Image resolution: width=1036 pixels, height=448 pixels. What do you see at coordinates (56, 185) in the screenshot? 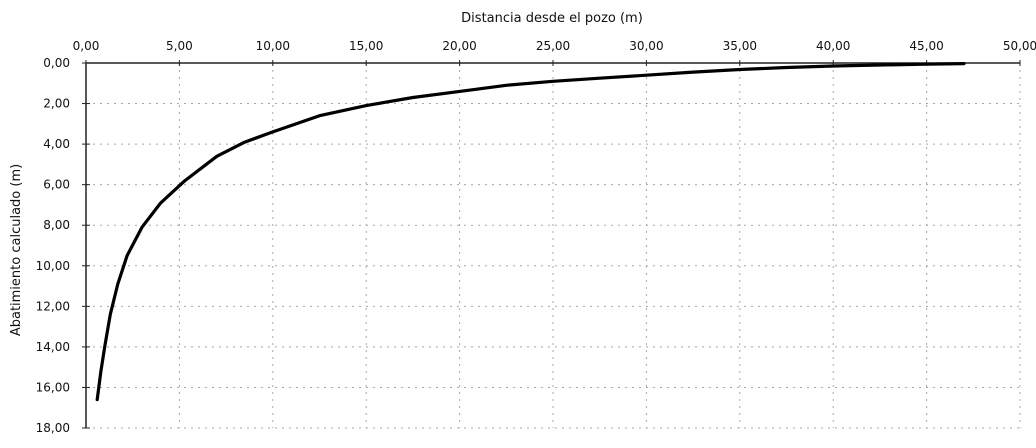
I see `y-tick-label: 6,00` at bounding box center [56, 185].